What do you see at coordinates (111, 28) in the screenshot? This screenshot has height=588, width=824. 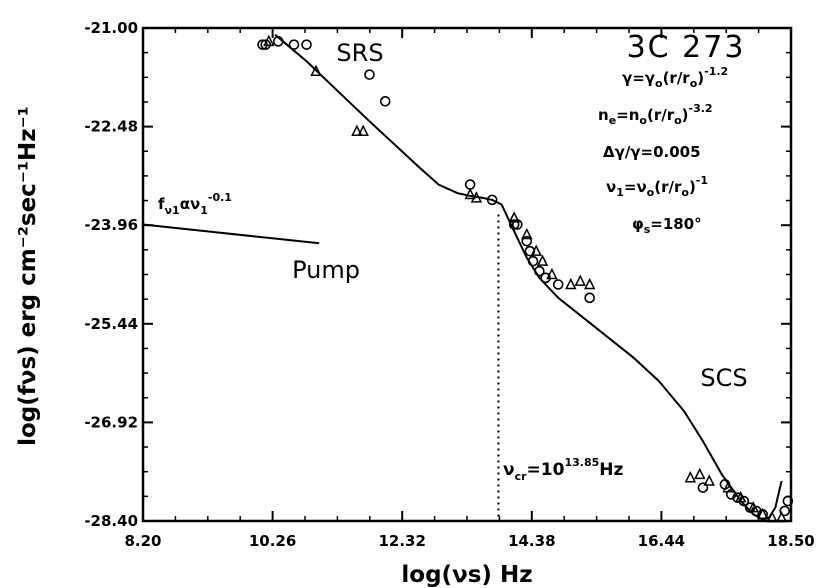 I see `y-tick-label: -21.00` at bounding box center [111, 28].